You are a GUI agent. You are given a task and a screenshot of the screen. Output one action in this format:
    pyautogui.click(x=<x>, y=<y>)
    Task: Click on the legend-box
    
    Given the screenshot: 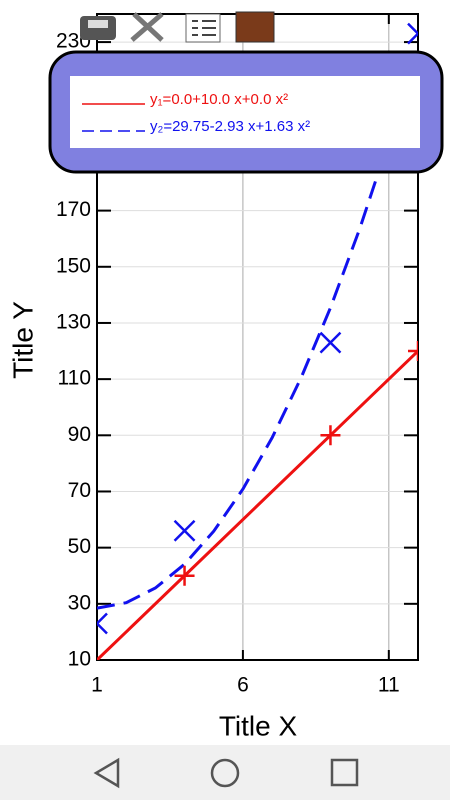 What is the action you would take?
    pyautogui.click(x=245, y=112)
    